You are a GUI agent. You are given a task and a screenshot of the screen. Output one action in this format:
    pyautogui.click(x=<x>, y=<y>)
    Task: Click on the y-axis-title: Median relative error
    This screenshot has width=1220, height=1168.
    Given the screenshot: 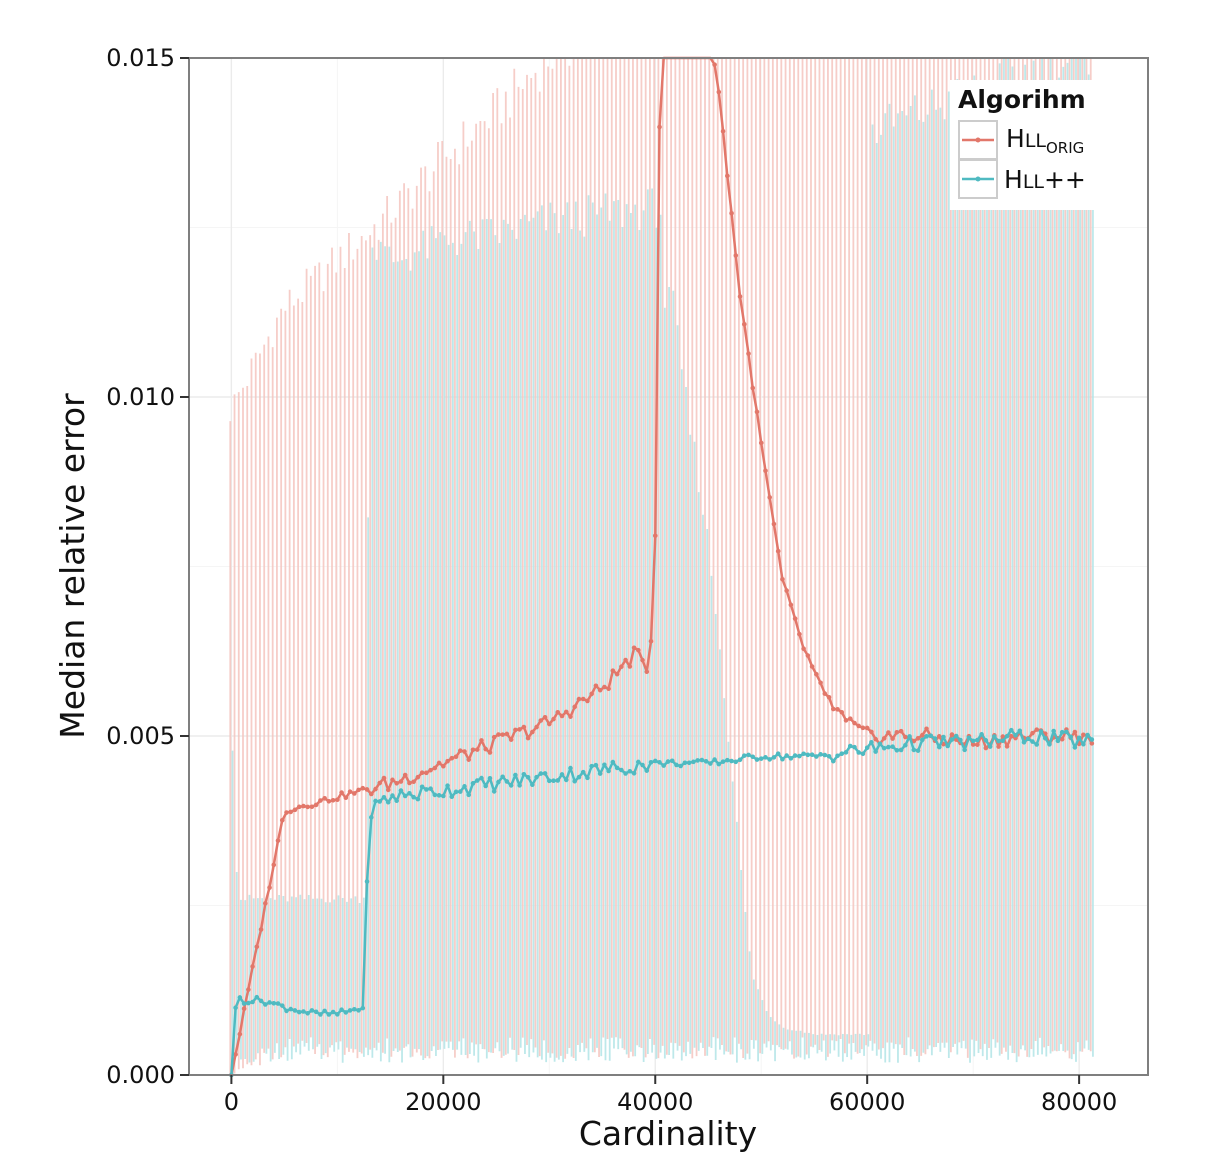 What is the action you would take?
    pyautogui.click(x=72, y=566)
    